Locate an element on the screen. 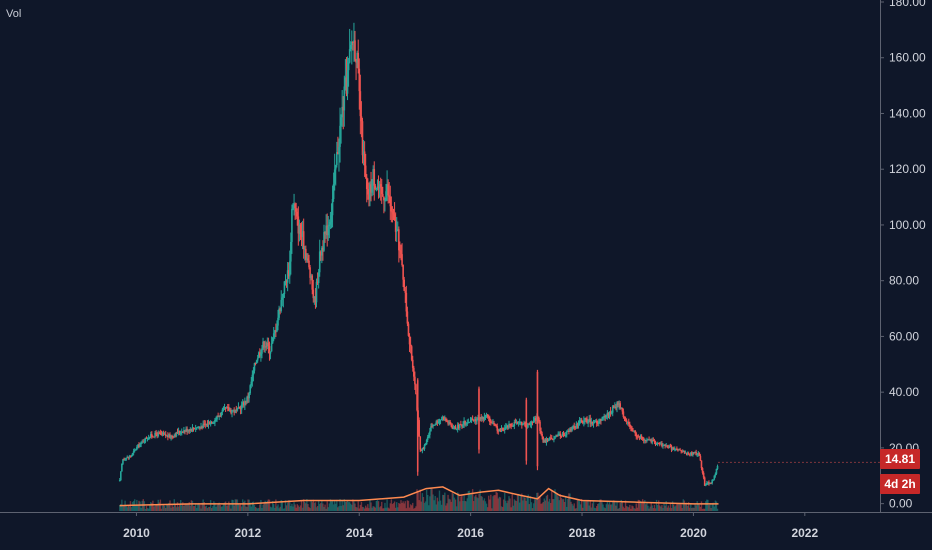  y-tick-label: 100.00 is located at coordinates (907, 225).